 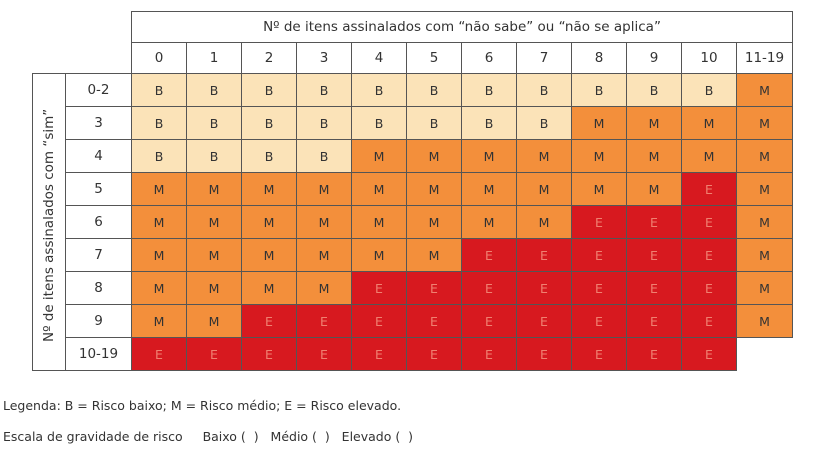 I want to click on scale-option-medium: Médio ( ), so click(x=300, y=436).